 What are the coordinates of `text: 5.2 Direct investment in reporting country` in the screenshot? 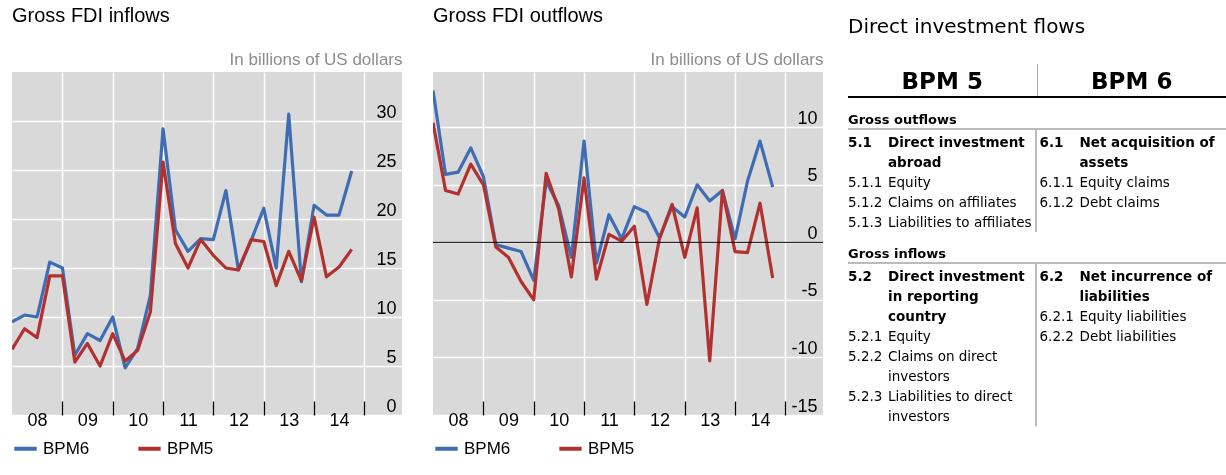 It's located at (937, 296).